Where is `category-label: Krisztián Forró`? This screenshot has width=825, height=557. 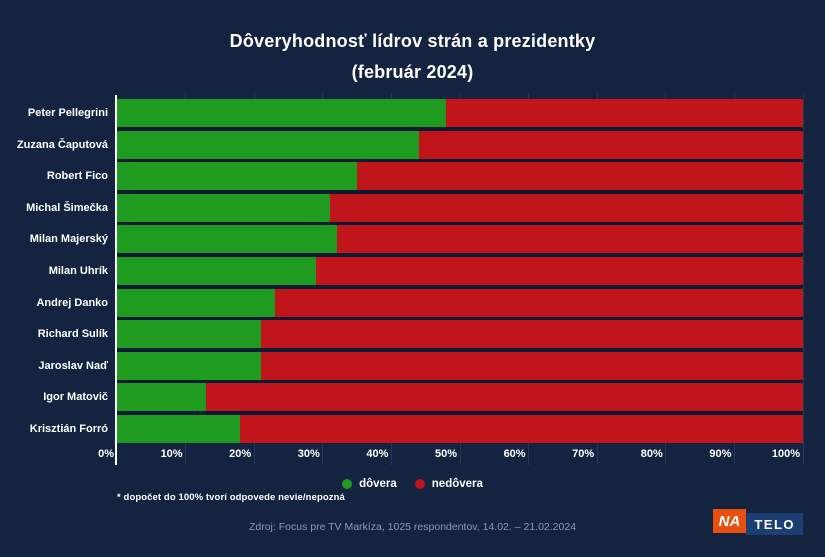 category-label: Krisztián Forró is located at coordinates (68, 428).